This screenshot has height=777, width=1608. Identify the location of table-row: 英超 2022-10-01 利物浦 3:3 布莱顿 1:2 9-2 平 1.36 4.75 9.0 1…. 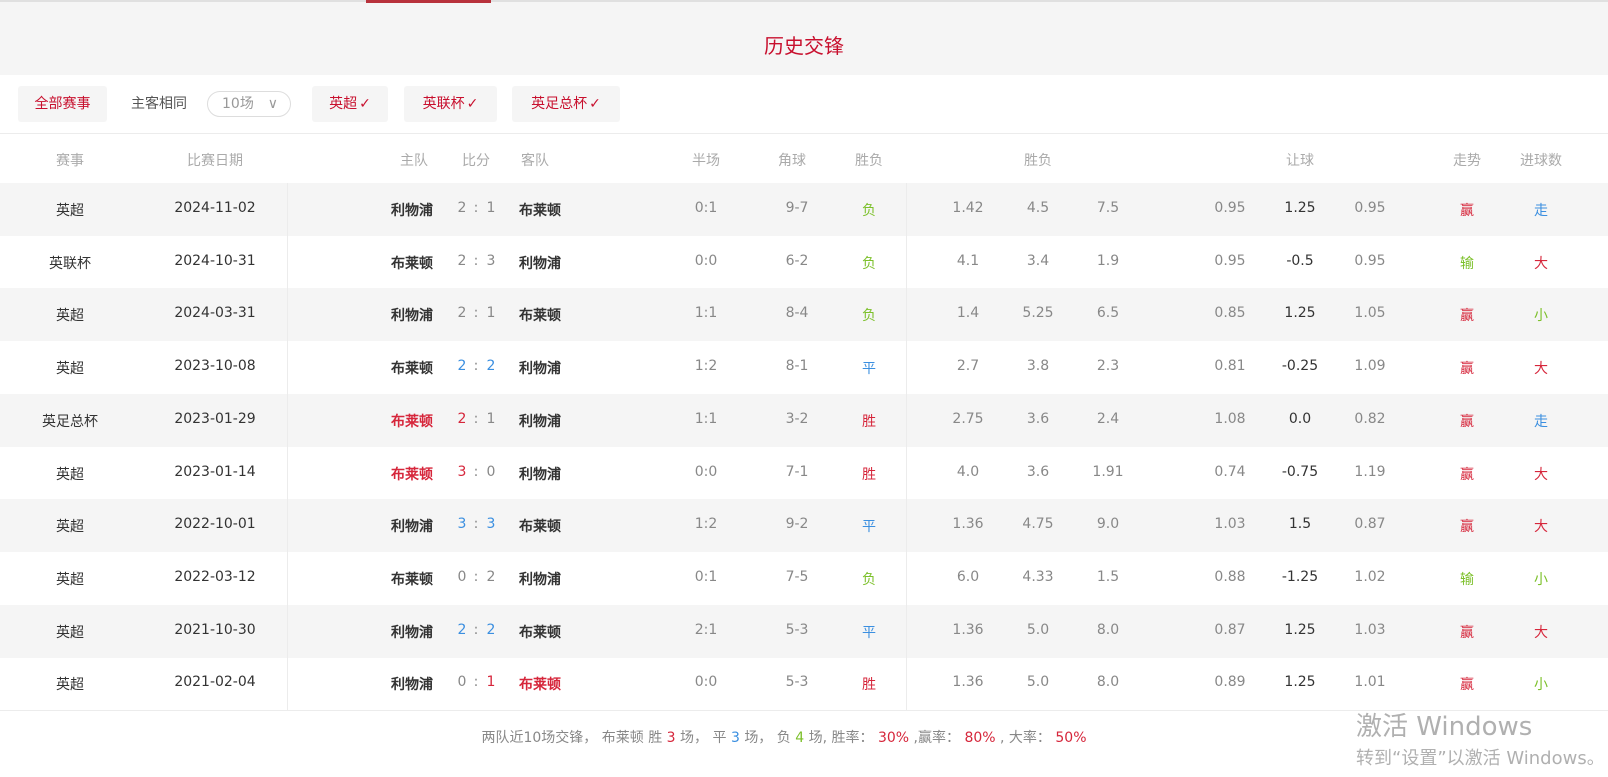
(804, 526).